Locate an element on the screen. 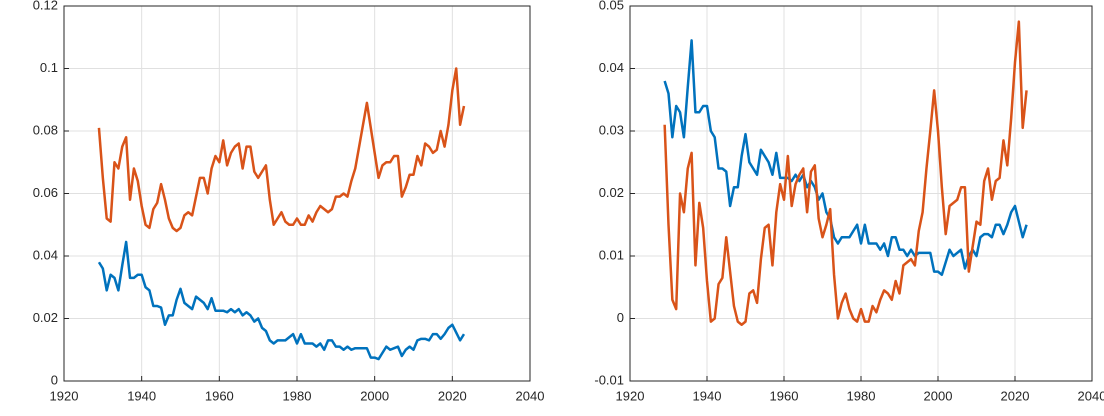 The width and height of the screenshot is (1104, 416). y-tick-label: 0.08 is located at coordinates (45, 129).